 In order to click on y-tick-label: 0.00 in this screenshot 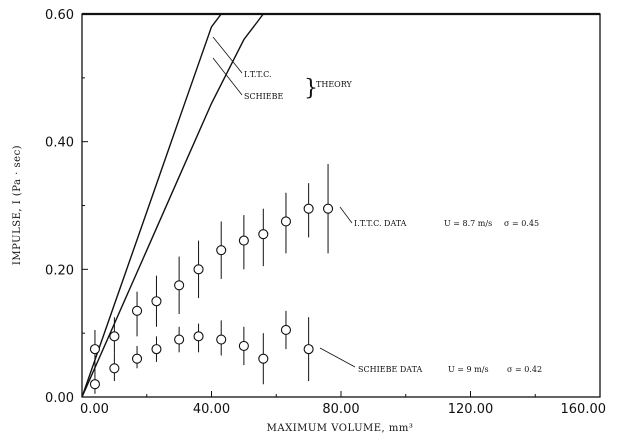, I will do `click(59, 398)`.